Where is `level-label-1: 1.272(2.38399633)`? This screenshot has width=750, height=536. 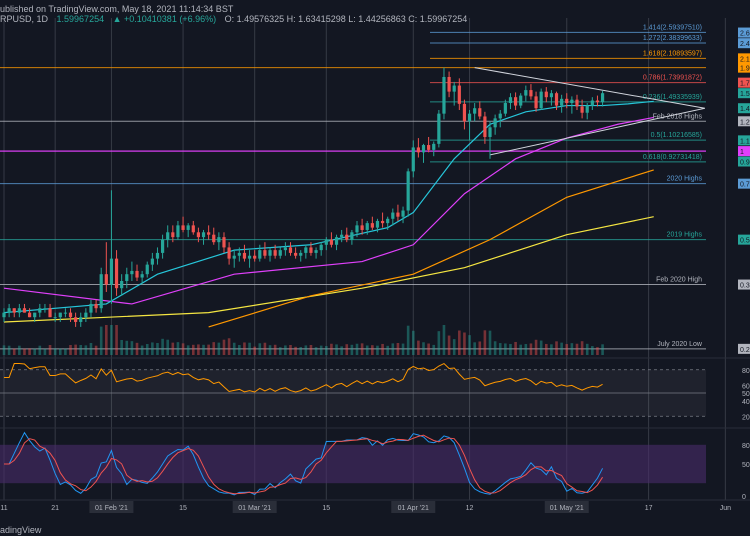
level-label-1: 1.272(2.38399633) is located at coordinates (672, 38).